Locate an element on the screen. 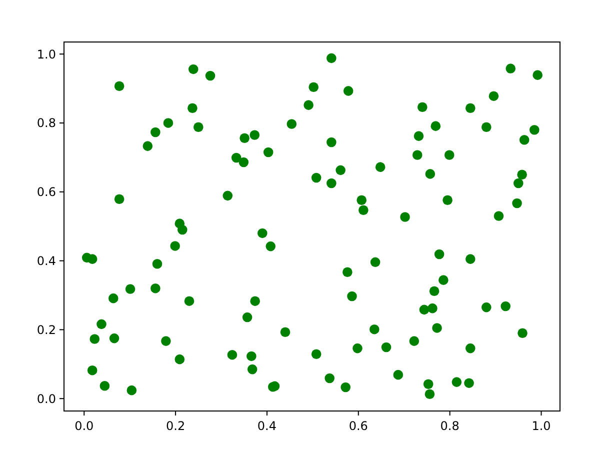  y-tick-label: 0.4 is located at coordinates (46, 261).